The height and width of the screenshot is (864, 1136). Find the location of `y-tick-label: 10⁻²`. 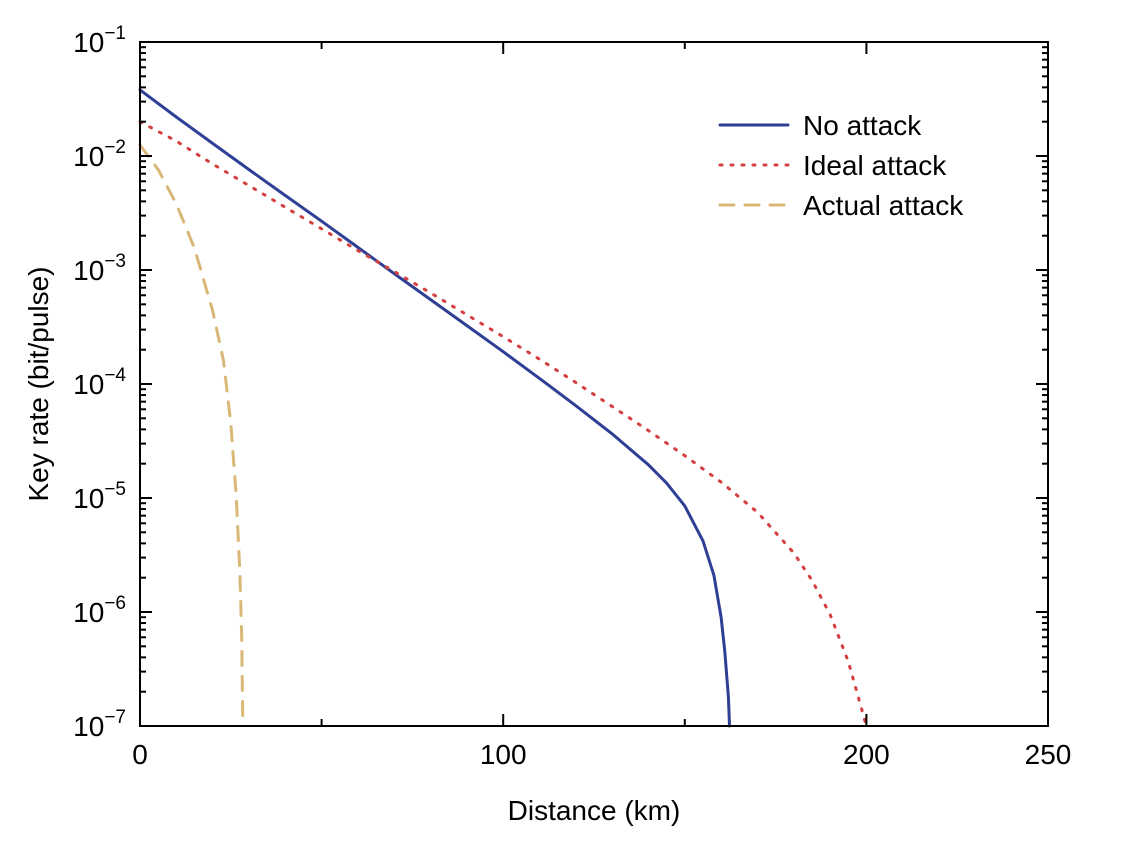

y-tick-label: 10⁻² is located at coordinates (99, 154).